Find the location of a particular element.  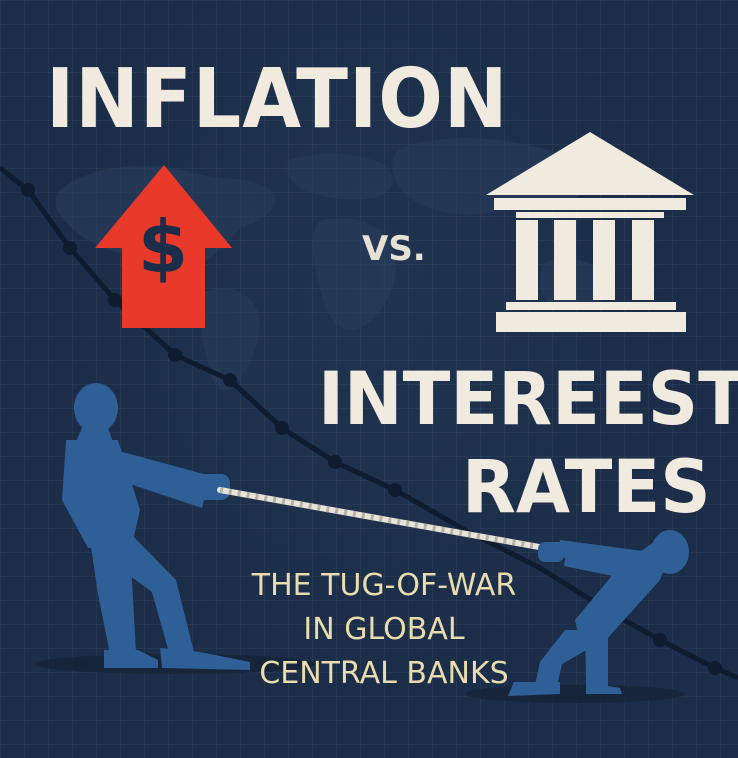

subtitle-line-1: THE TUG-OF-WAR is located at coordinates (384, 585).